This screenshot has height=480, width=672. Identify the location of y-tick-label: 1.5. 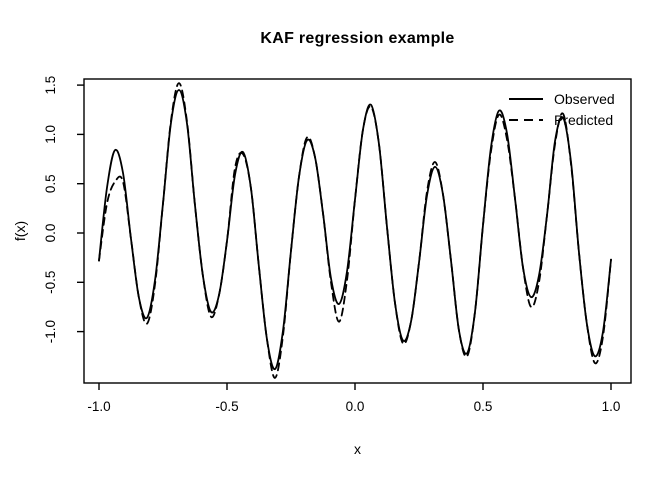
(50, 85).